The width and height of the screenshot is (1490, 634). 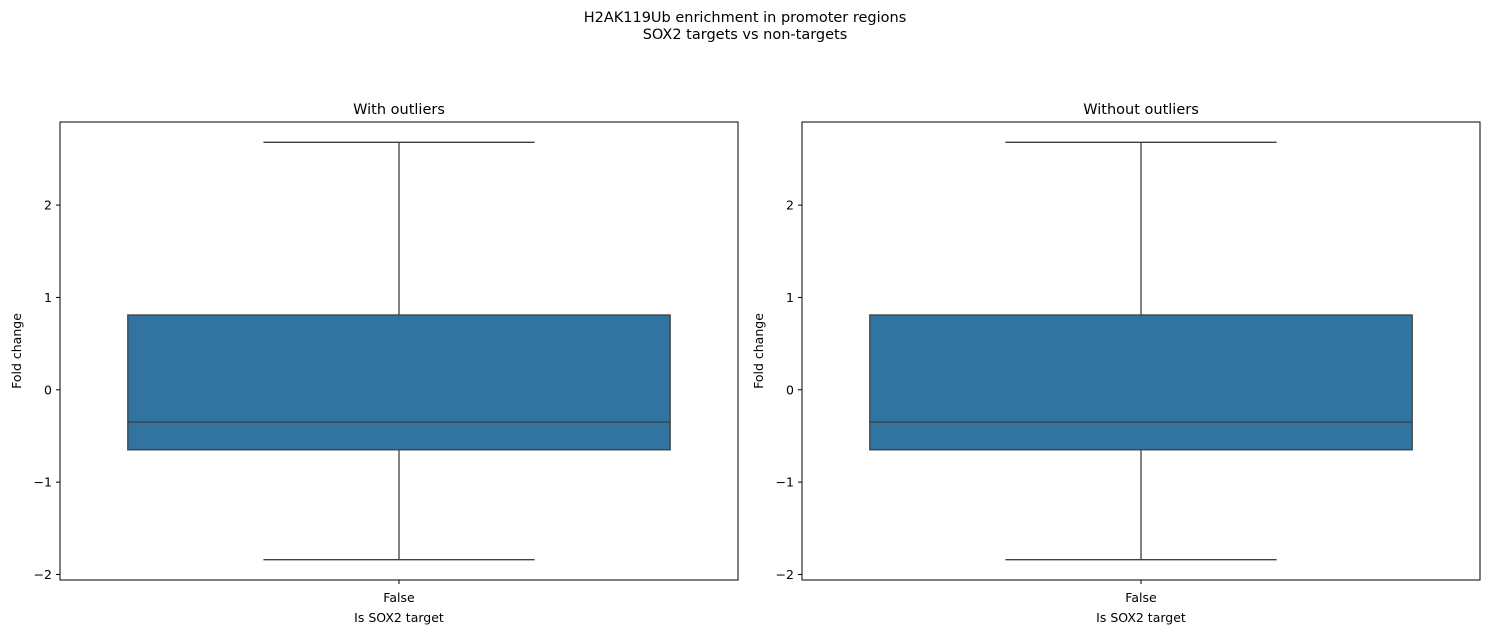 What do you see at coordinates (745, 35) in the screenshot?
I see `figure-suptitle-line2: SOX2 targets vs non-targets` at bounding box center [745, 35].